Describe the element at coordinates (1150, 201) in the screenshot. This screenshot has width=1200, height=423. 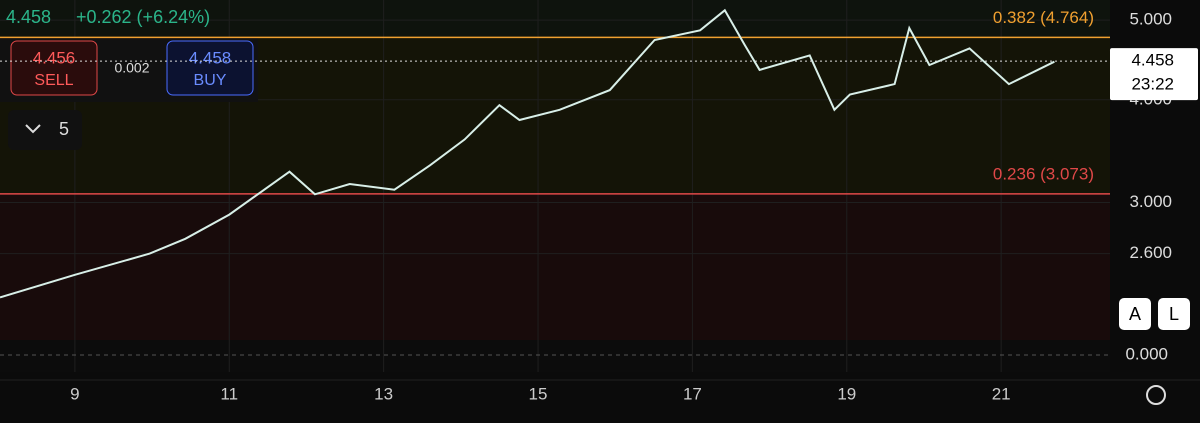
I see `y-tick-label: 3.000` at that location.